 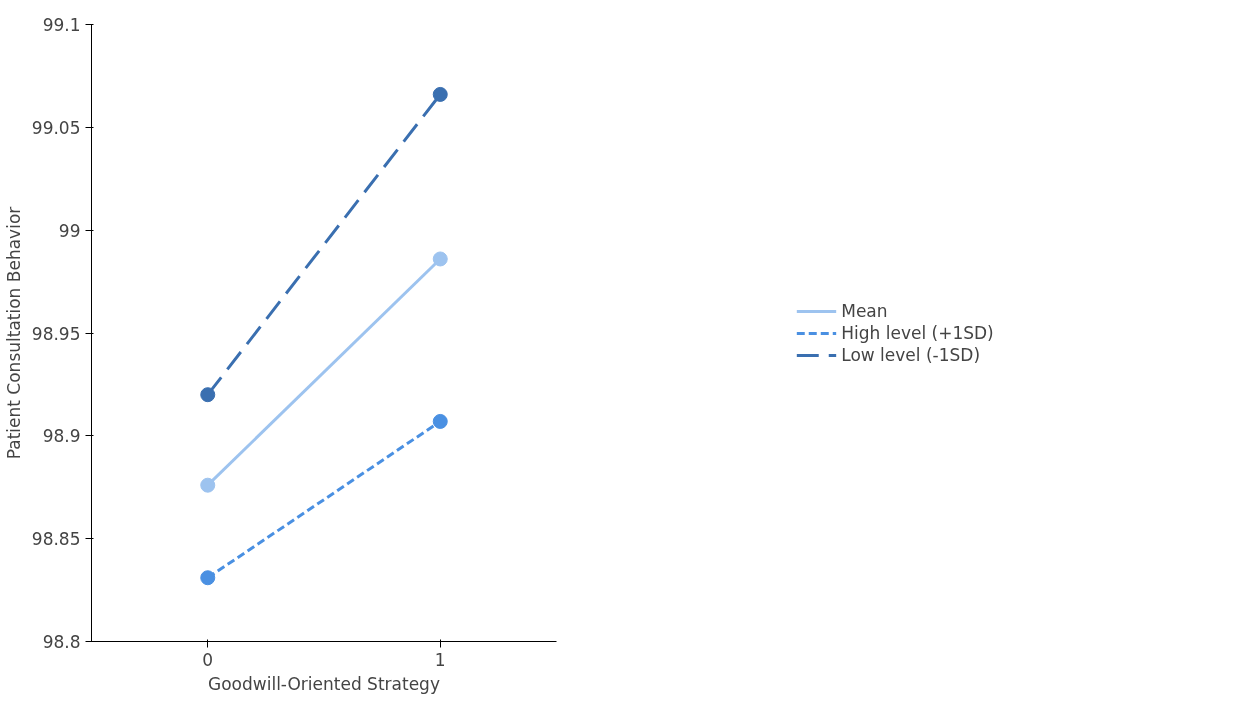 I want to click on legend-label: High level (+1SD), so click(x=917, y=332).